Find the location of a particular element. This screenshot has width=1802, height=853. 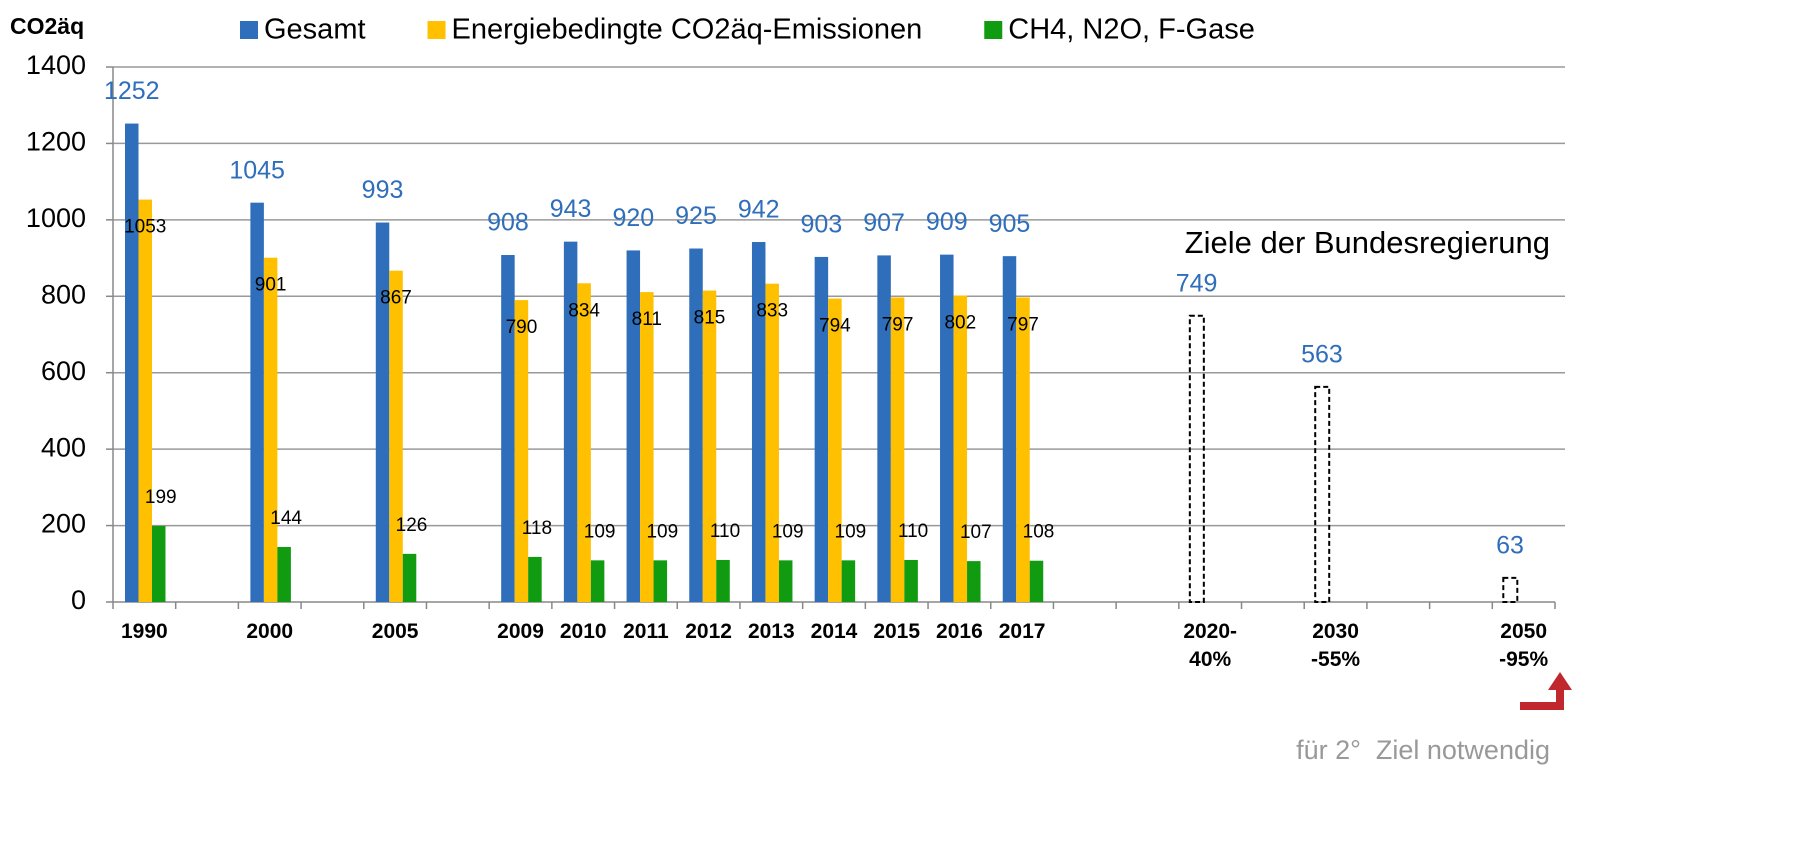

data-label: 749 is located at coordinates (1197, 283).